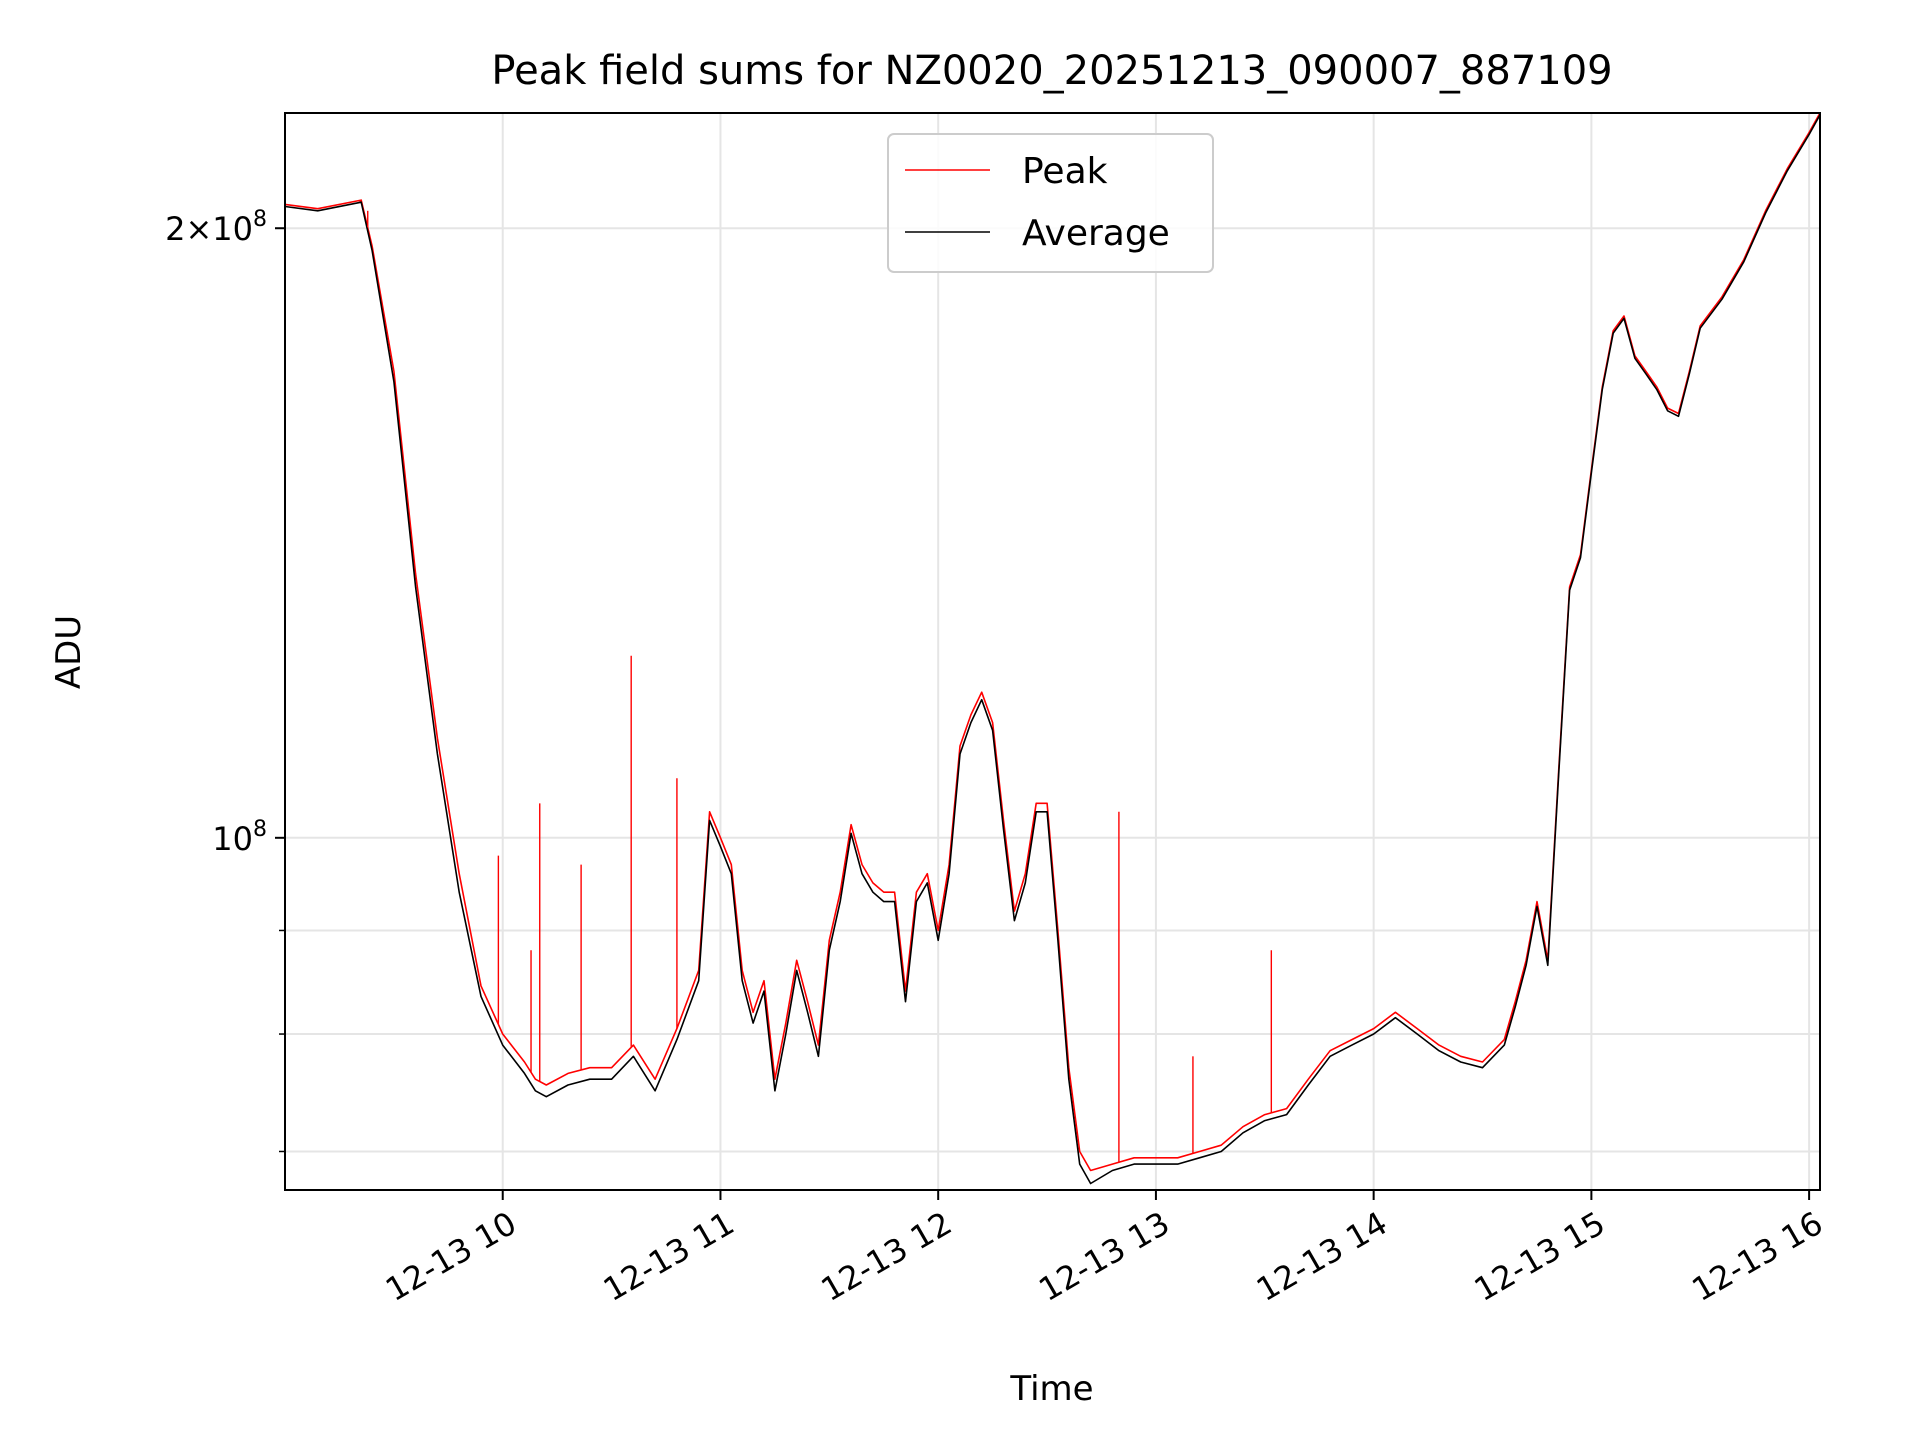 This screenshot has width=1920, height=1445. What do you see at coordinates (1051, 1389) in the screenshot?
I see `x-axis-label: Time` at bounding box center [1051, 1389].